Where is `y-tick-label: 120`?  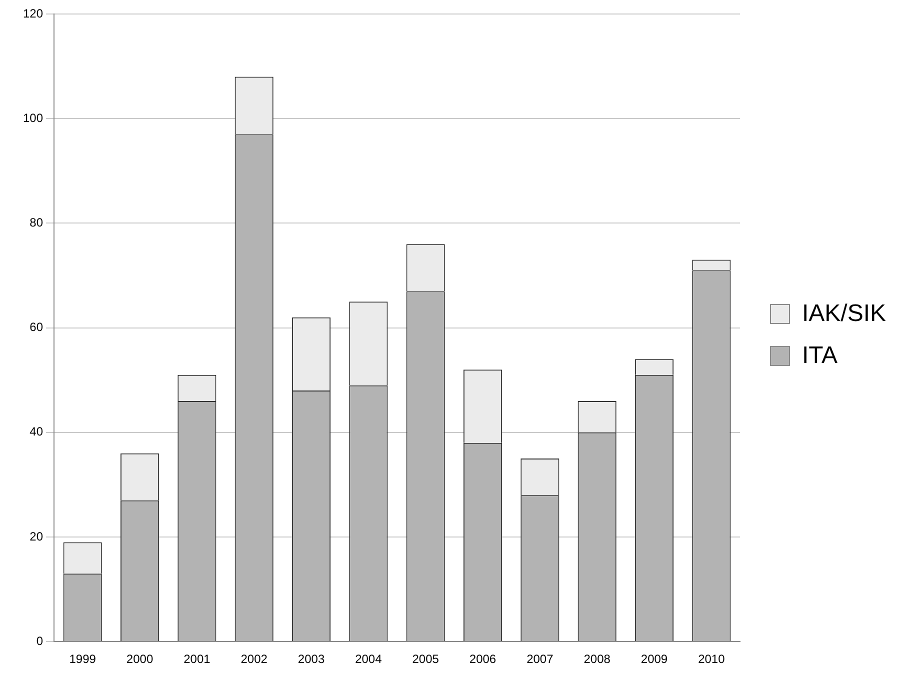
y-tick-label: 120 is located at coordinates (33, 13).